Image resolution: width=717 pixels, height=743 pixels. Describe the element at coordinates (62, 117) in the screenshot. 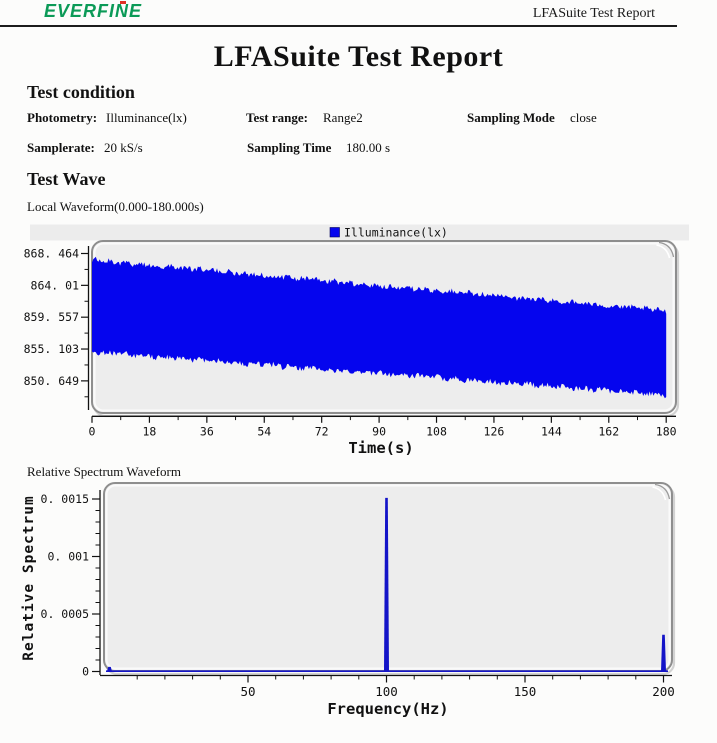

I see `field-photometry-label: Photometry:` at that location.